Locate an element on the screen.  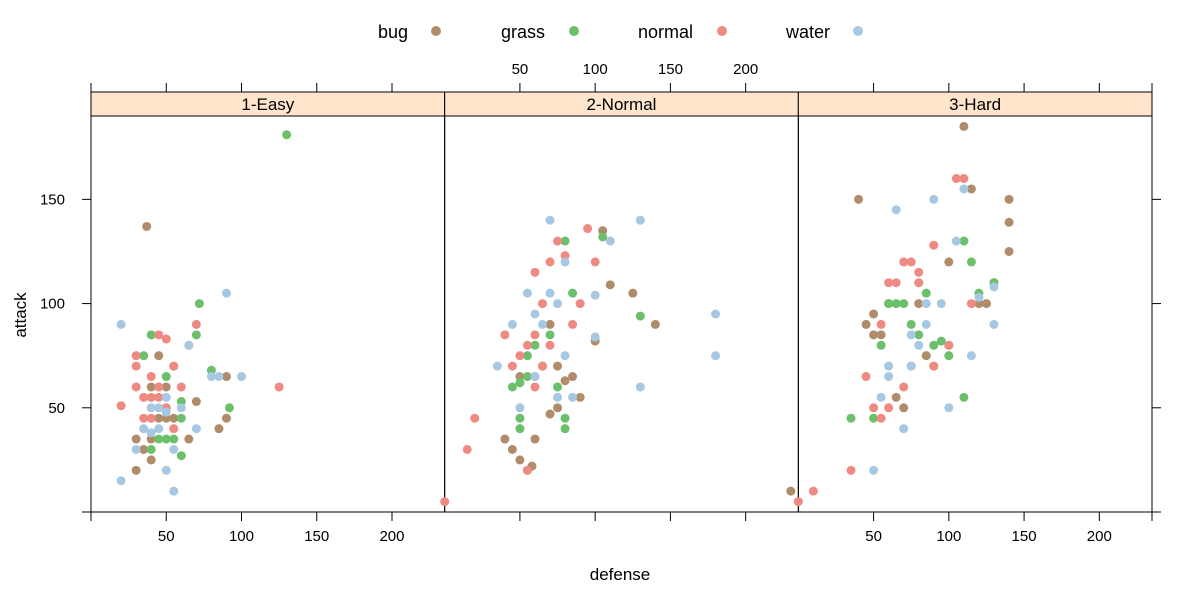
legend-marker-bug is located at coordinates (436, 31).